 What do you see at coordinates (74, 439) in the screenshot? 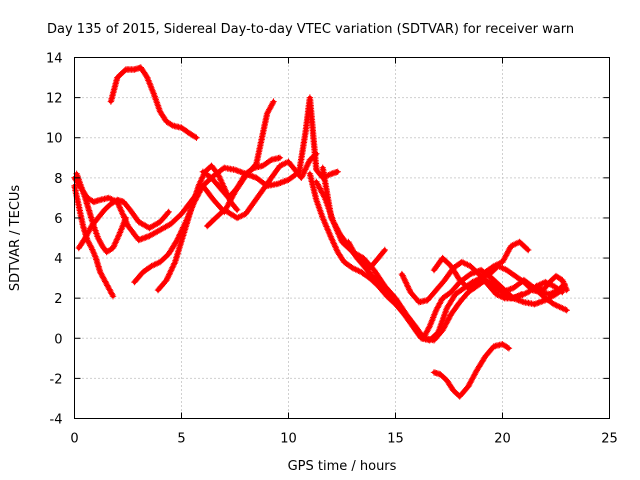
I see `x-tick-label: 0` at bounding box center [74, 439].